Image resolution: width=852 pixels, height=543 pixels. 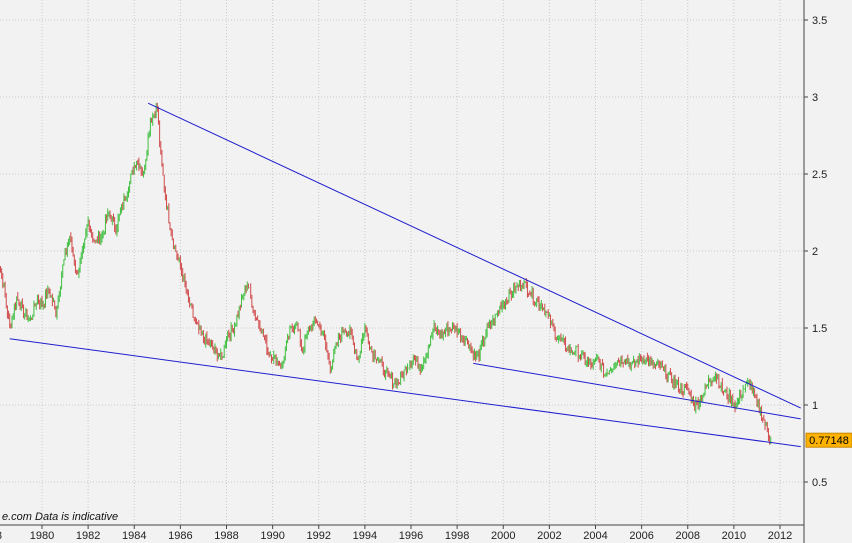 What do you see at coordinates (734, 536) in the screenshot?
I see `x-tick-label: 2010` at bounding box center [734, 536].